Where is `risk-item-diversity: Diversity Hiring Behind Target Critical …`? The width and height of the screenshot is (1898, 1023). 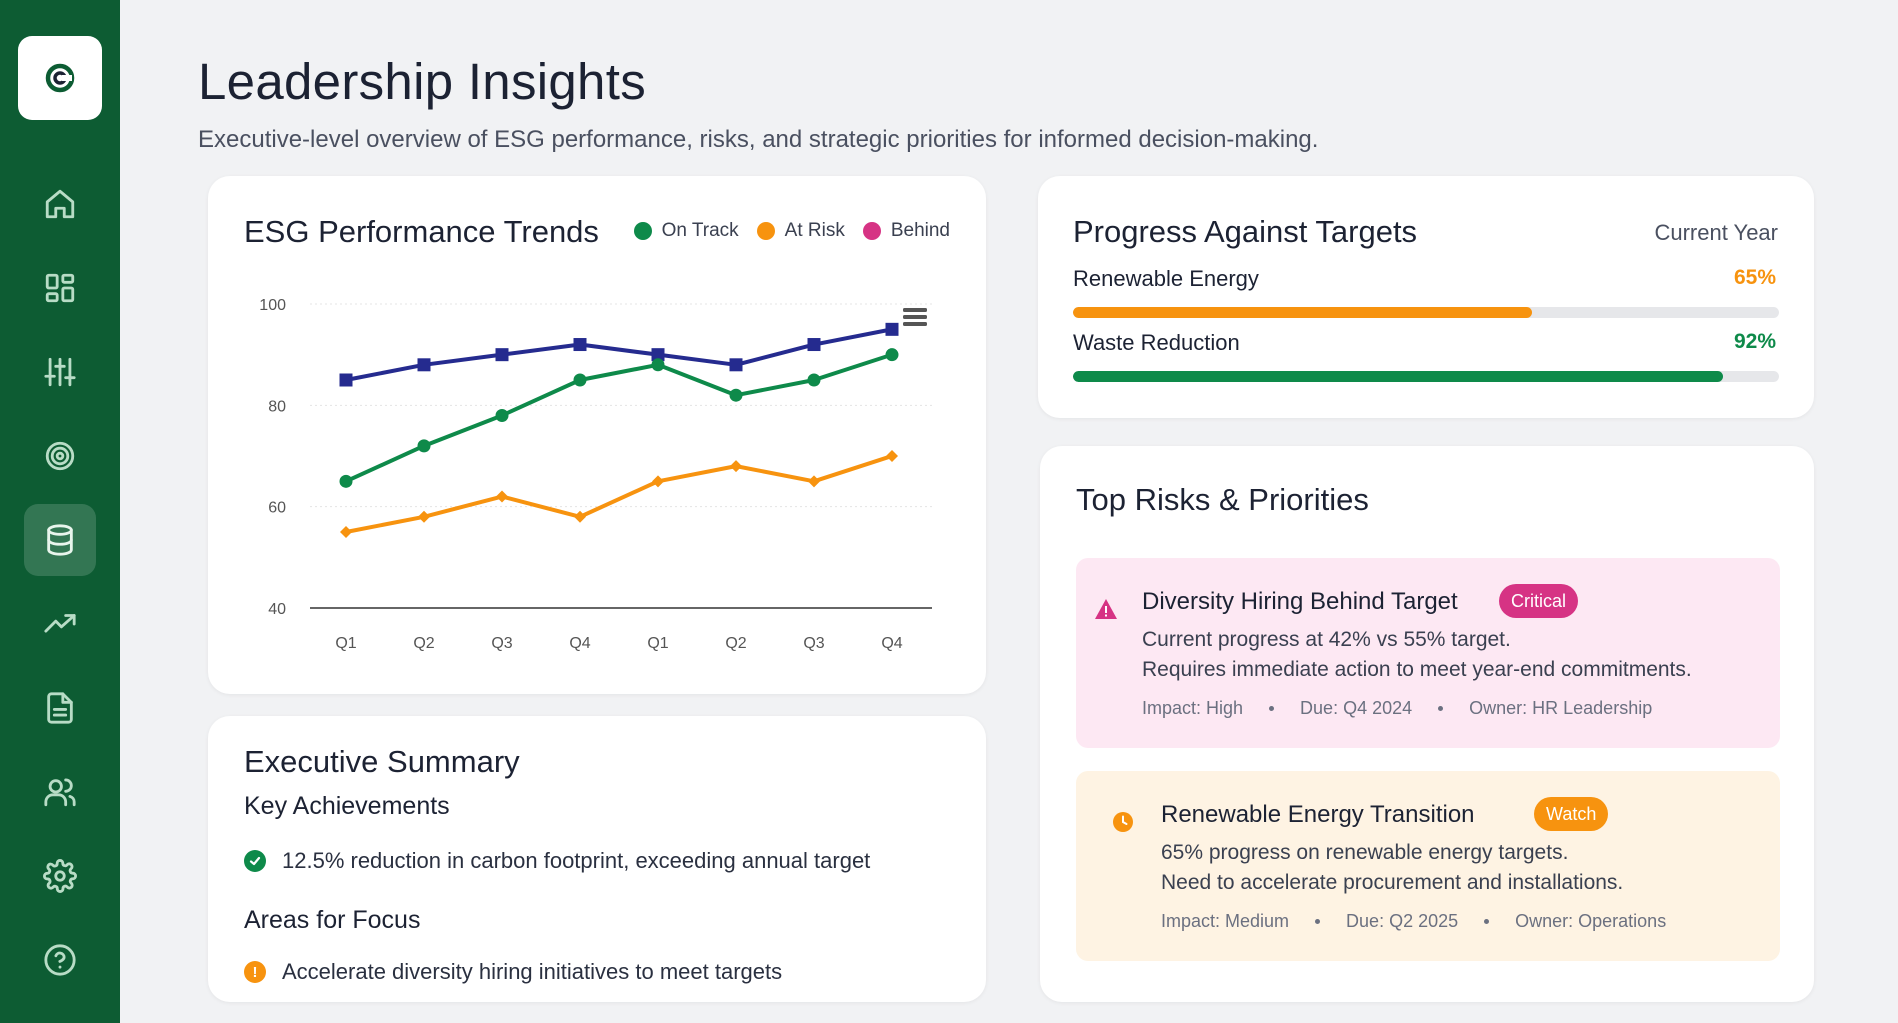 risk-item-diversity: Diversity Hiring Behind Target Critical … is located at coordinates (1428, 653).